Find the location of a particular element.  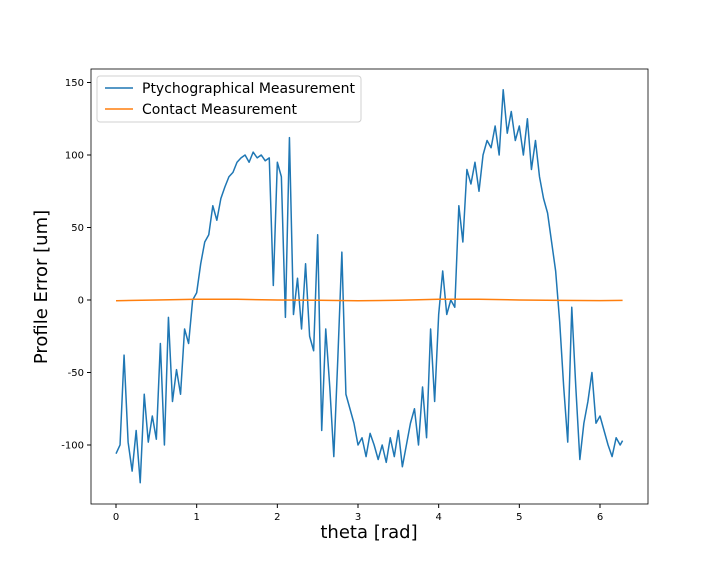

x-tick-label: 4 is located at coordinates (438, 517).